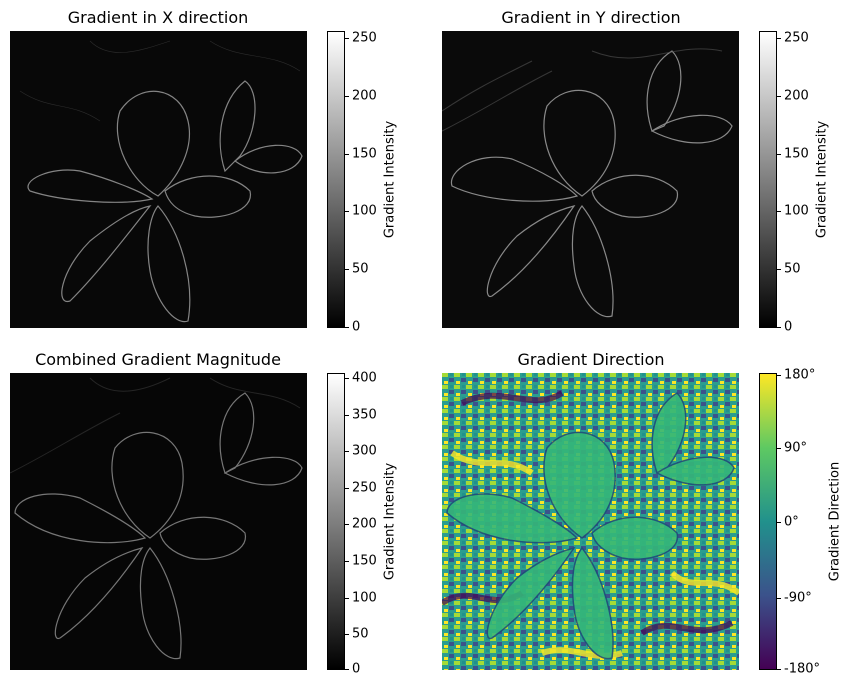 This screenshot has width=851, height=689. I want to click on panel-title: Combined Gradient Magnitude, so click(158, 359).